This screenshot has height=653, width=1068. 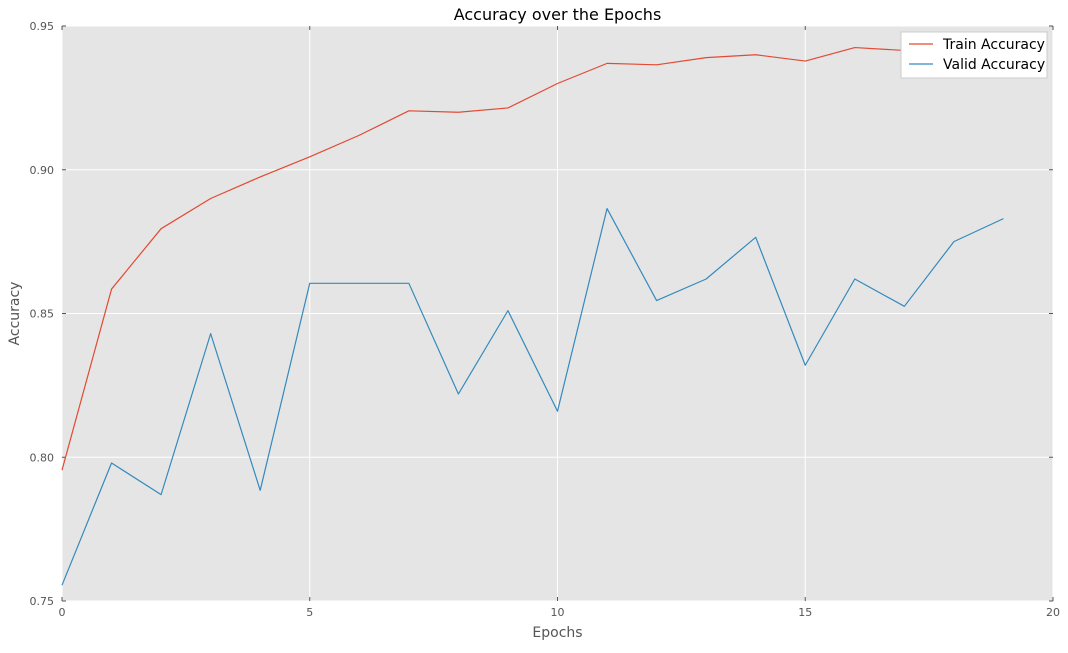 I want to click on legend-box, so click(x=974, y=55).